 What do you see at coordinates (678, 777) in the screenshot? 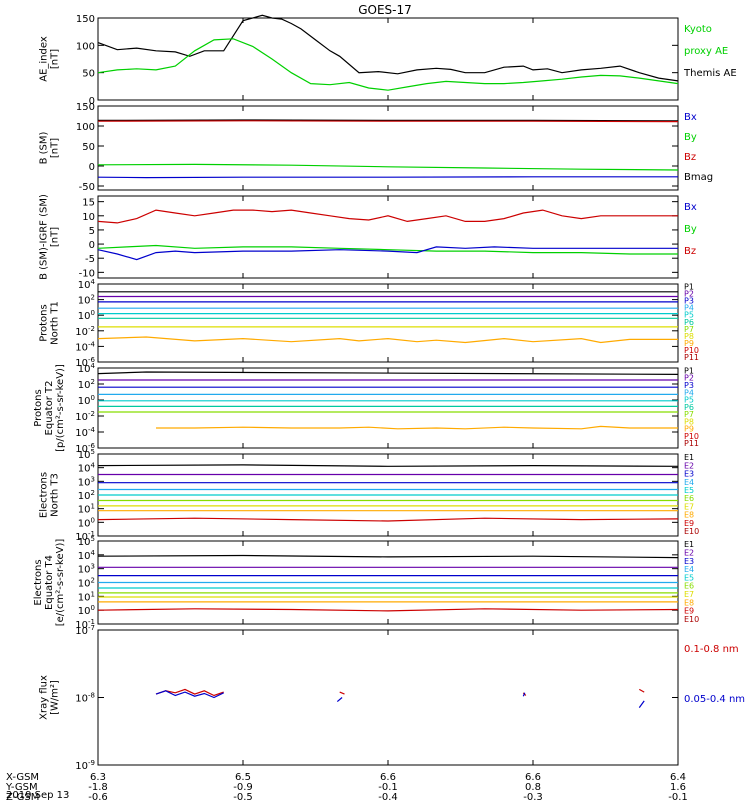
I see `time-axis-value: 6.4` at bounding box center [678, 777].